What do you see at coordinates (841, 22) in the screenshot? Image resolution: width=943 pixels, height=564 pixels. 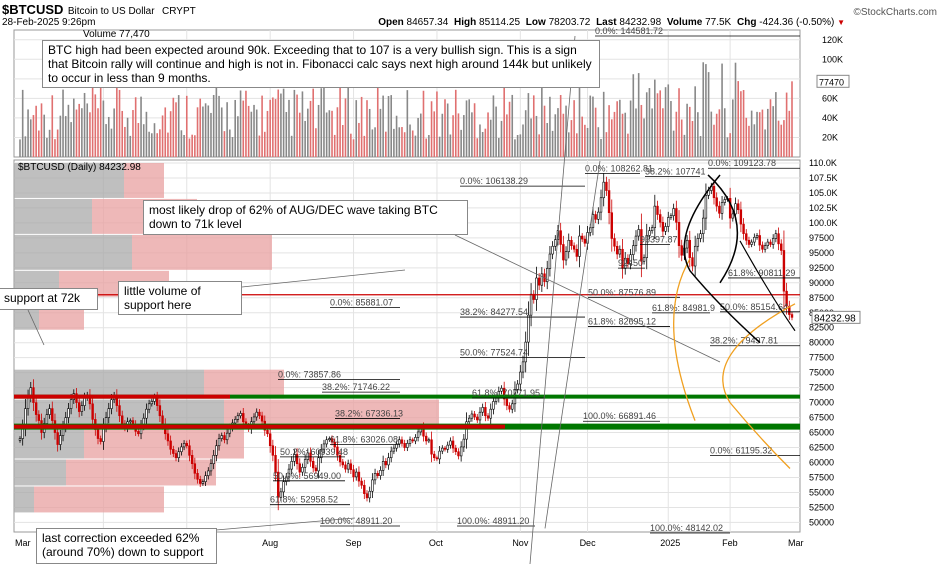 I see `chg-down-icon: ▼` at bounding box center [841, 22].